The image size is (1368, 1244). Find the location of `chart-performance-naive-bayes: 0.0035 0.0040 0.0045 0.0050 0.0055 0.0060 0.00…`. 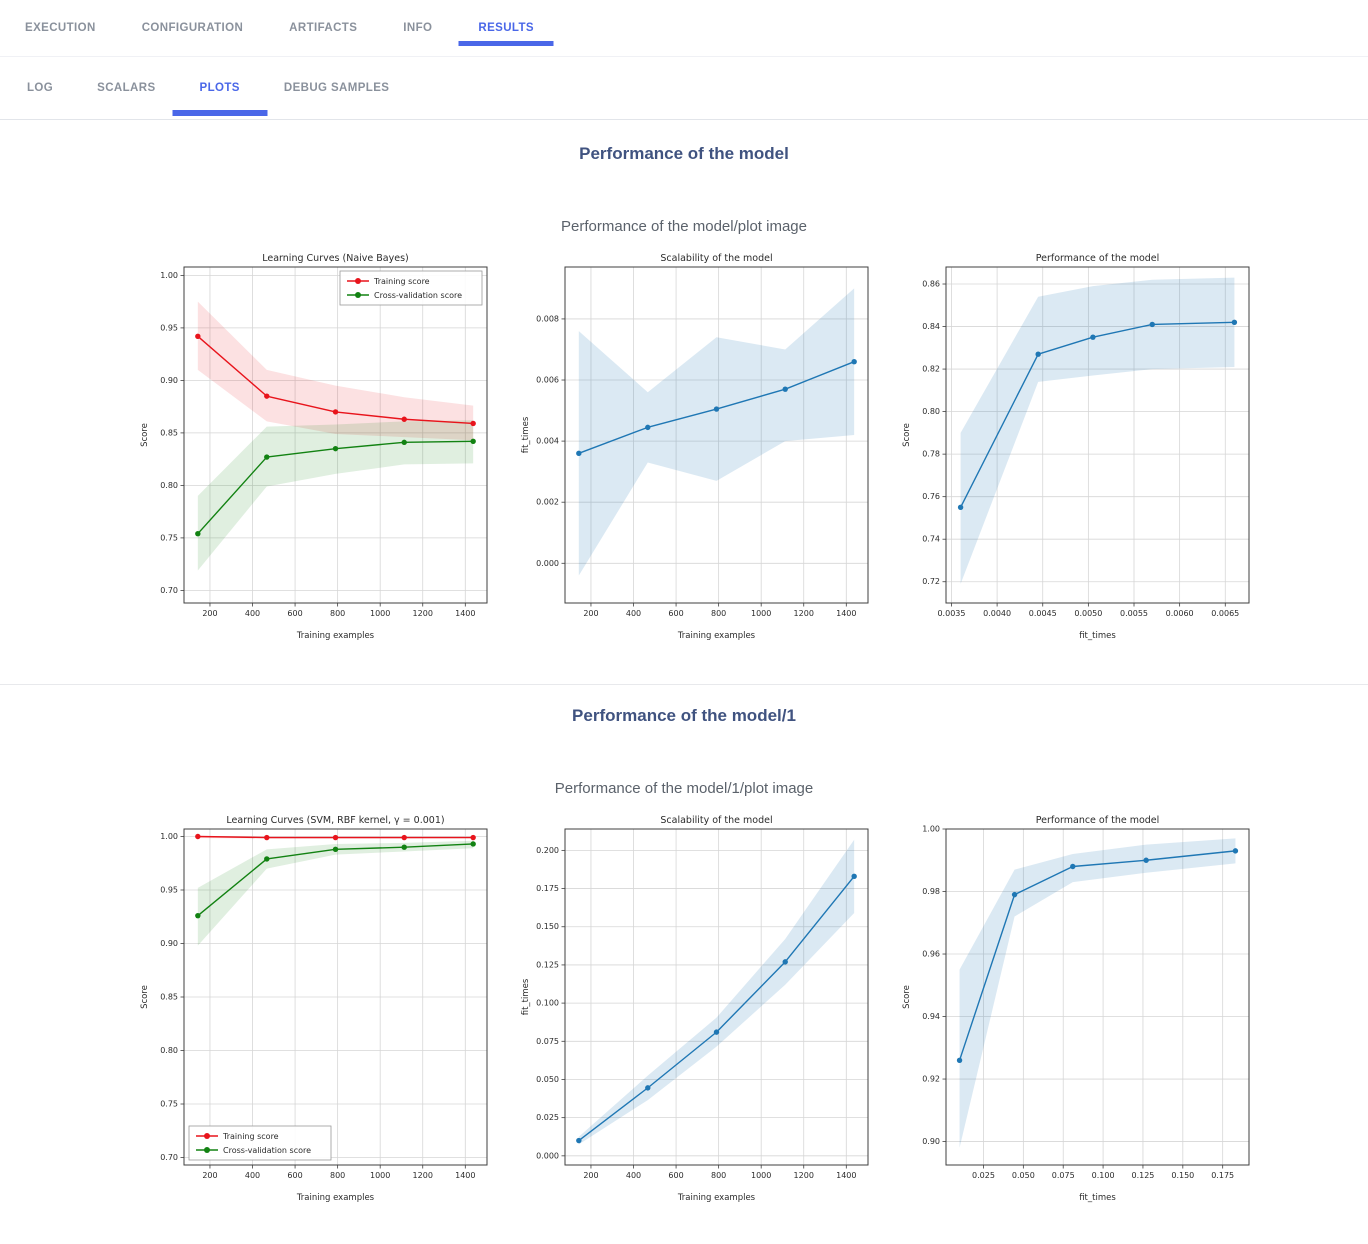

chart-performance-naive-bayes: 0.0035 0.0040 0.0045 0.0050 0.0055 0.0060 0.00… is located at coordinates (1078, 448).